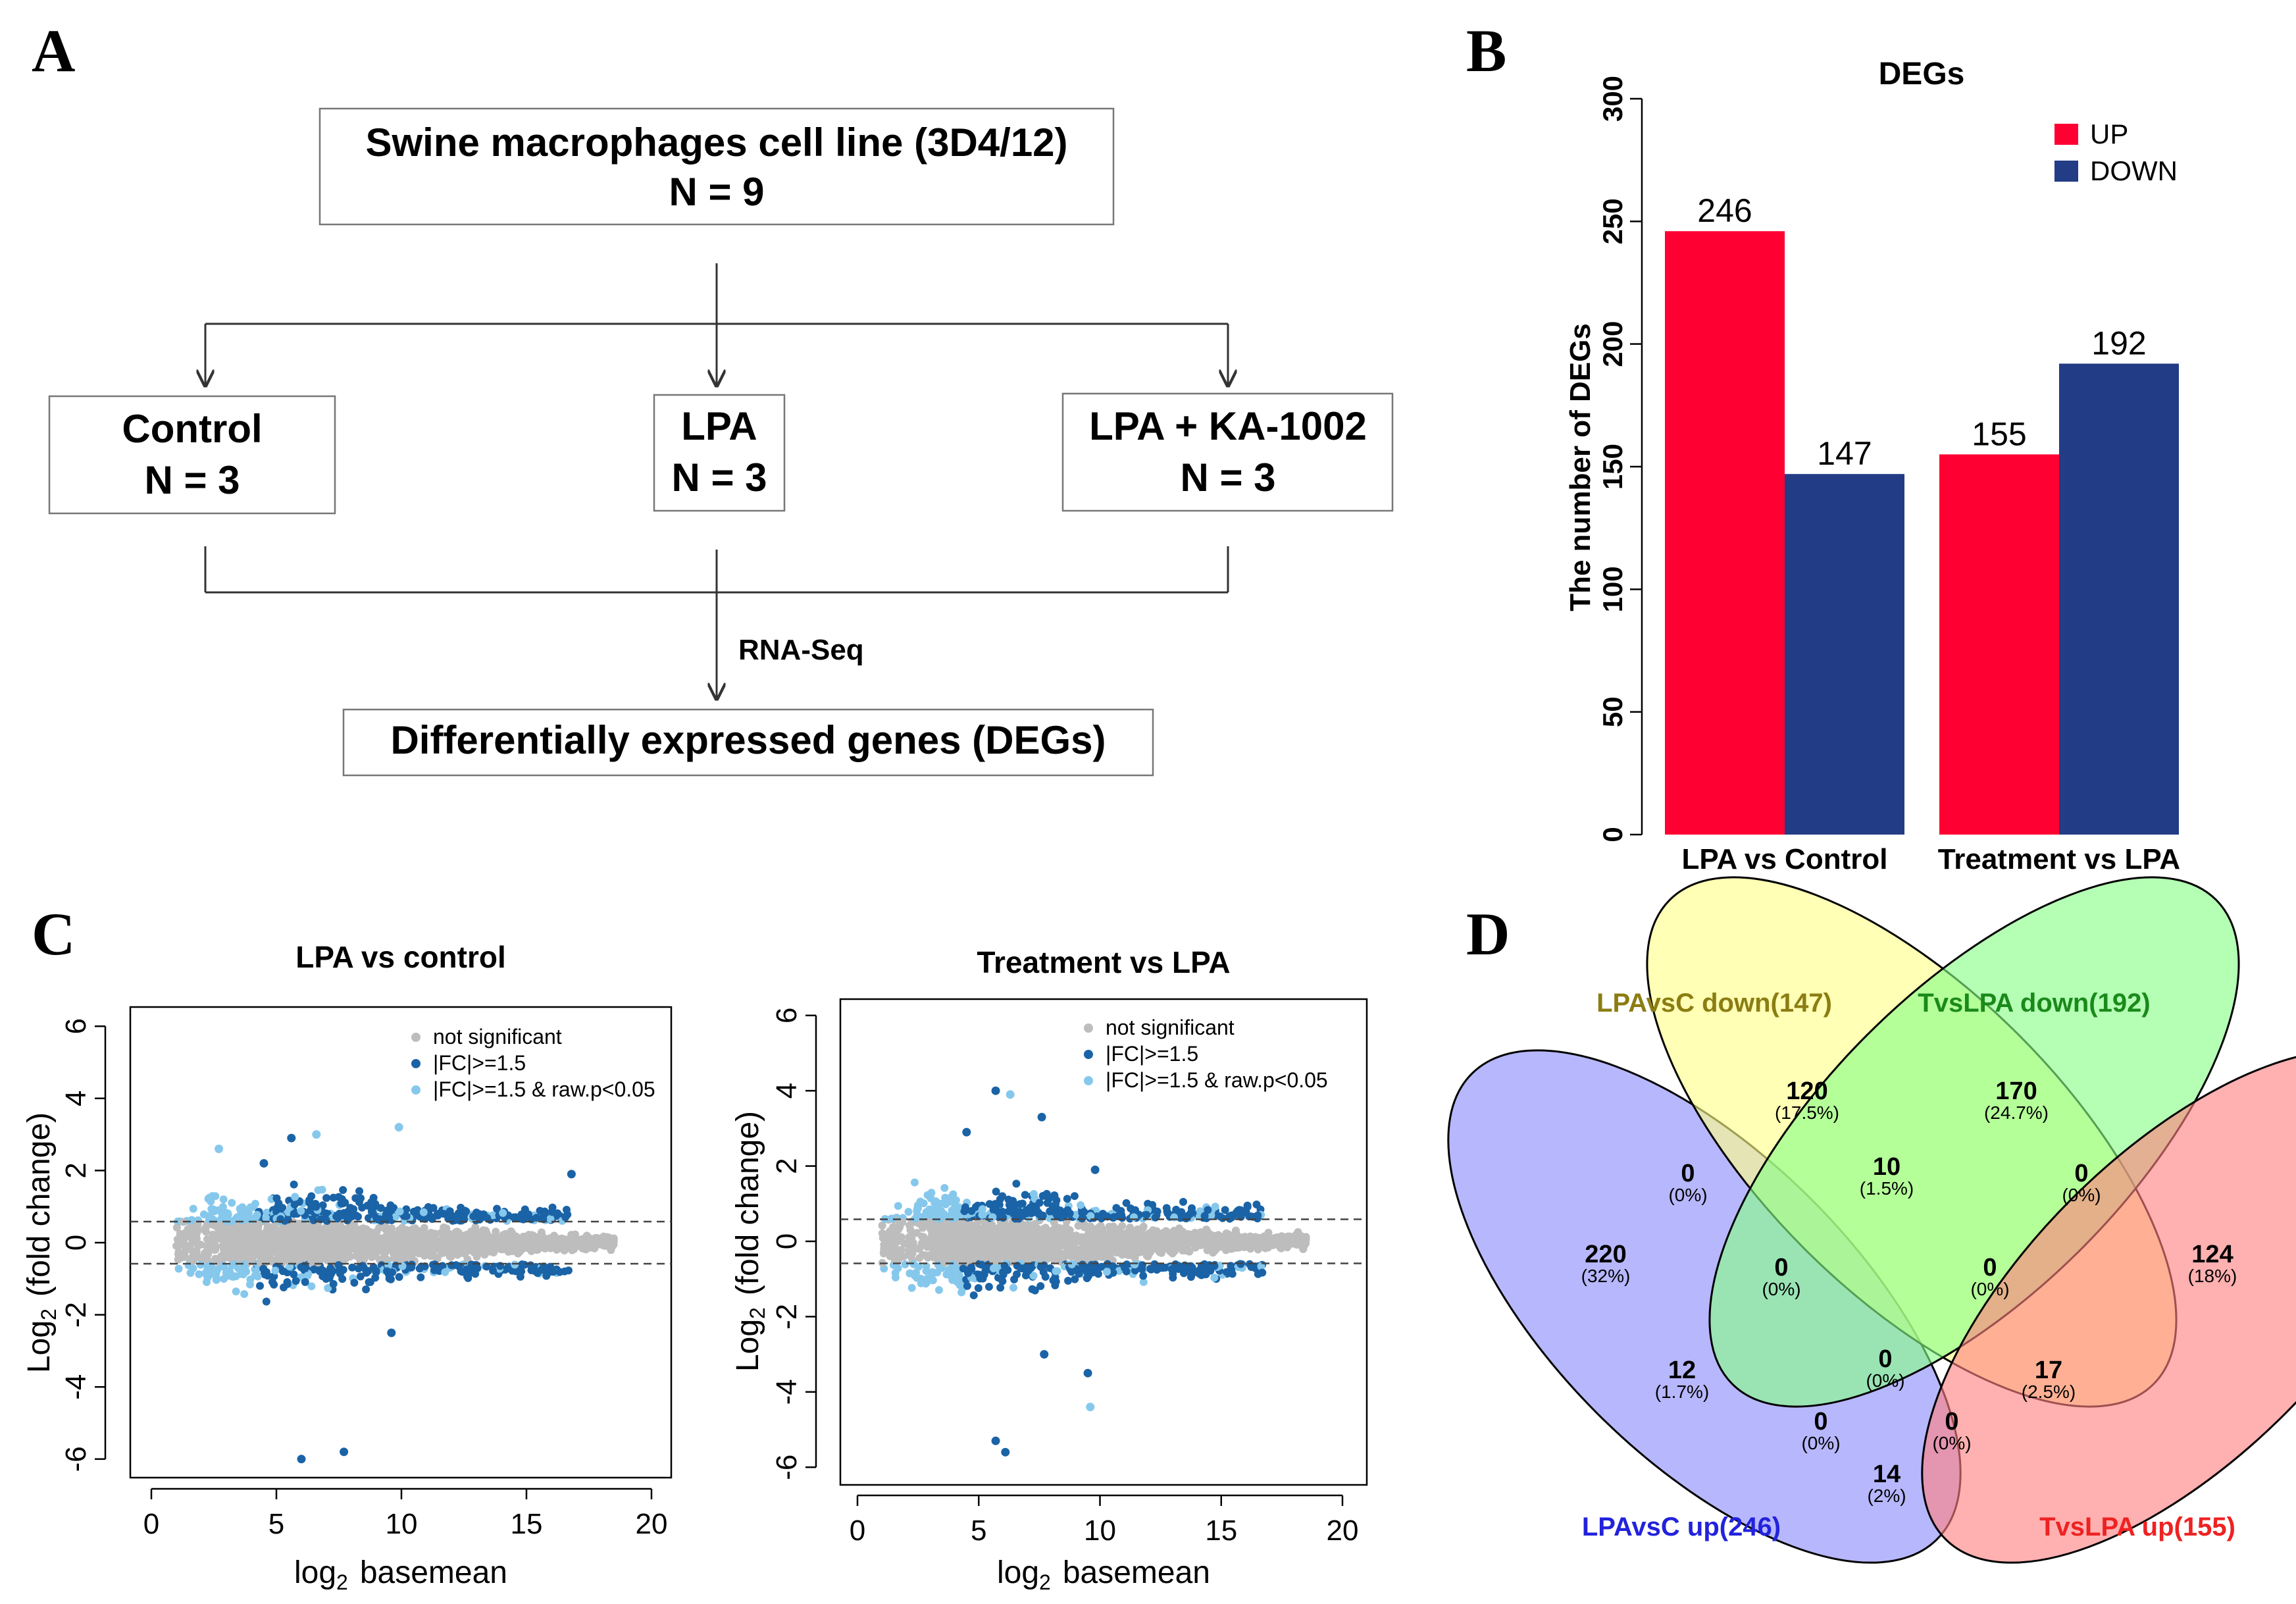  Describe the element at coordinates (716, 143) in the screenshot. I see `flow-top-line1: Swine macrophages cell line (3D4/12)` at that location.